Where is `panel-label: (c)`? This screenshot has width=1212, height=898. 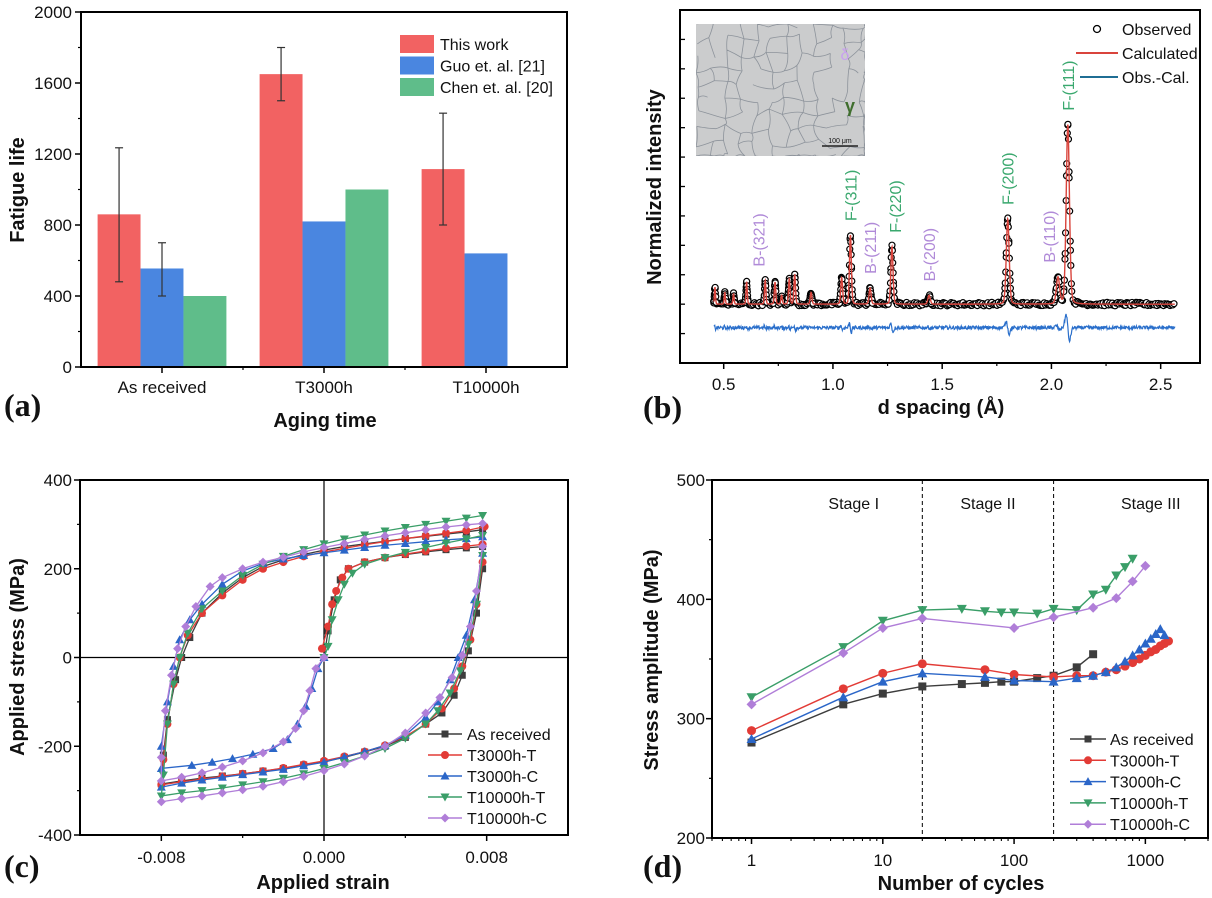
panel-label: (c) is located at coordinates (22, 866).